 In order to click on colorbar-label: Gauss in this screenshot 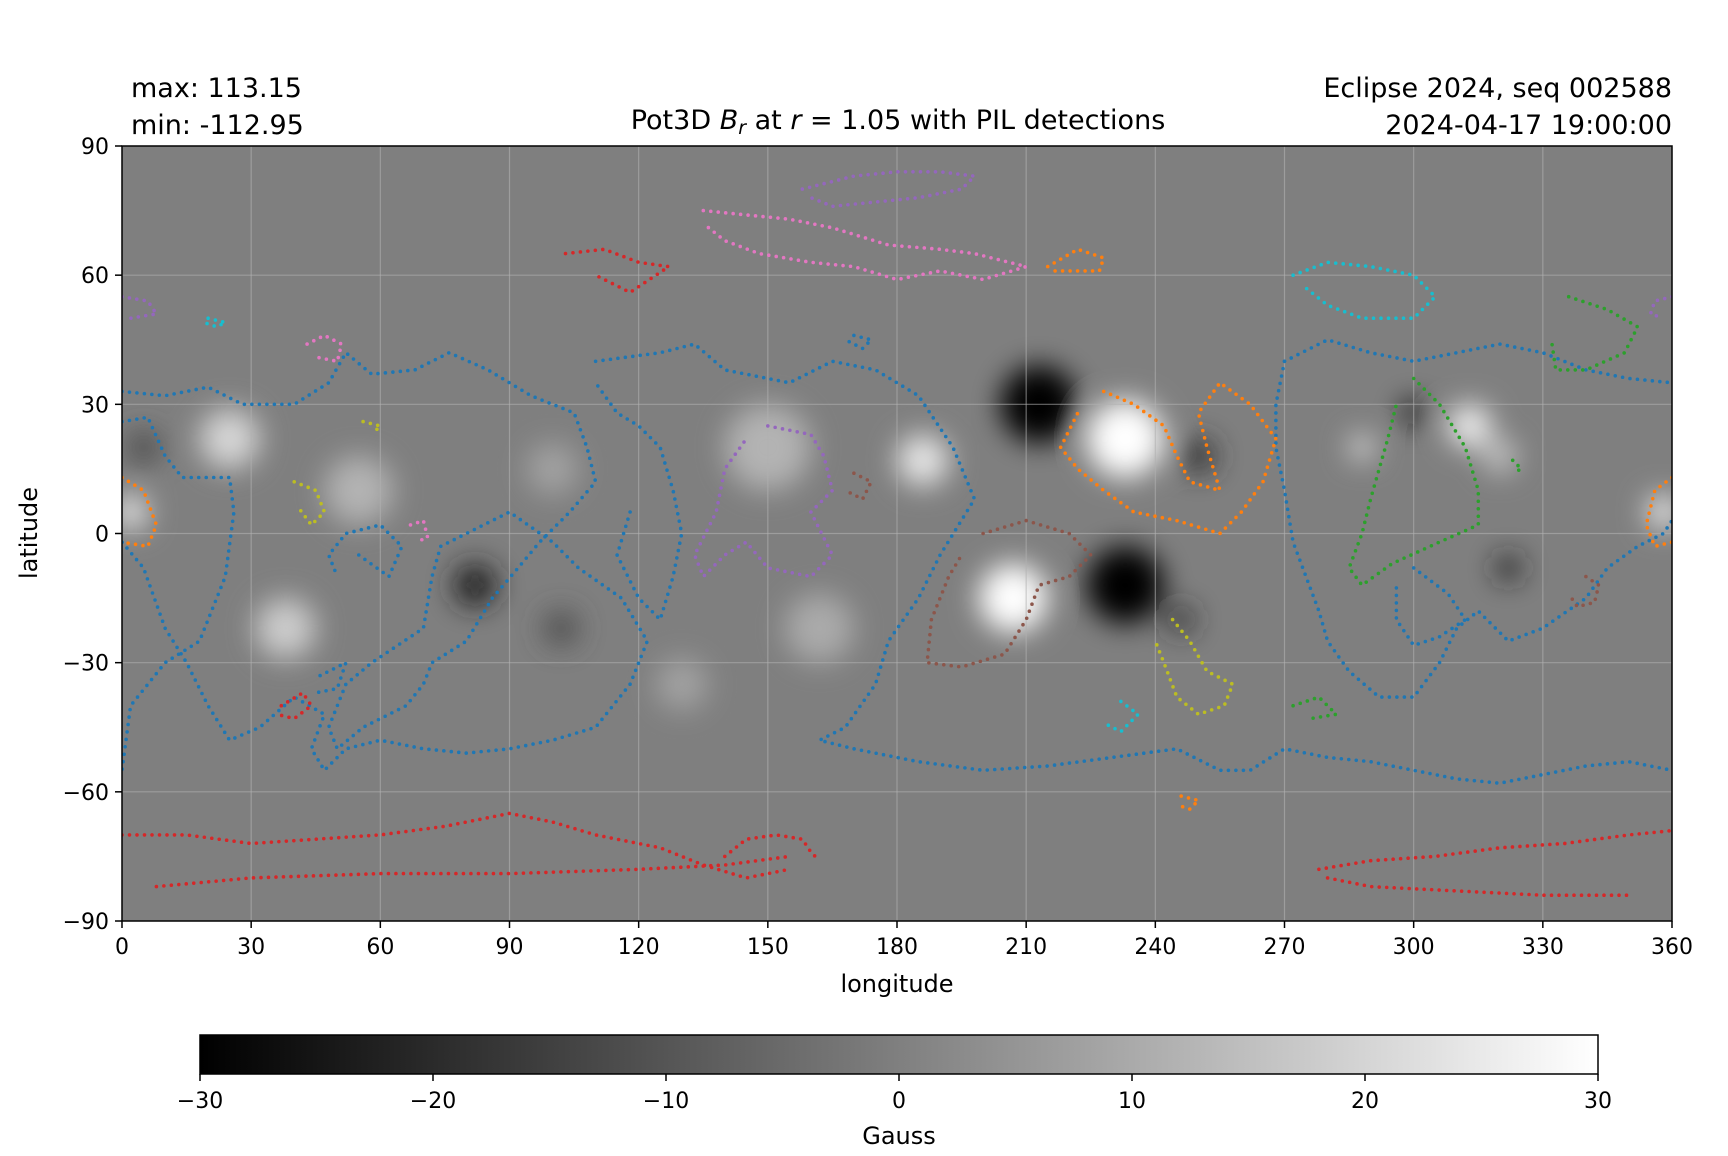, I will do `click(899, 1136)`.